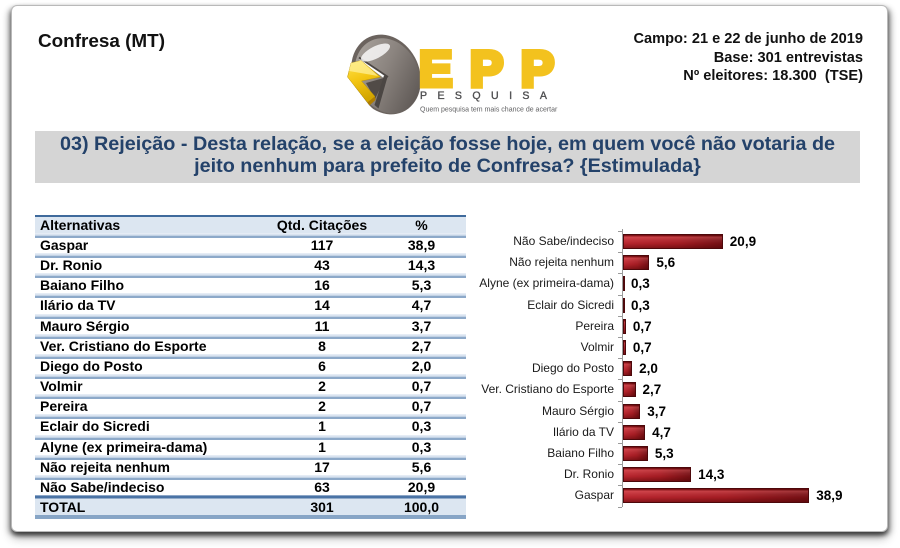  What do you see at coordinates (488, 96) in the screenshot?
I see `svg-text: PESQUISA` at bounding box center [488, 96].